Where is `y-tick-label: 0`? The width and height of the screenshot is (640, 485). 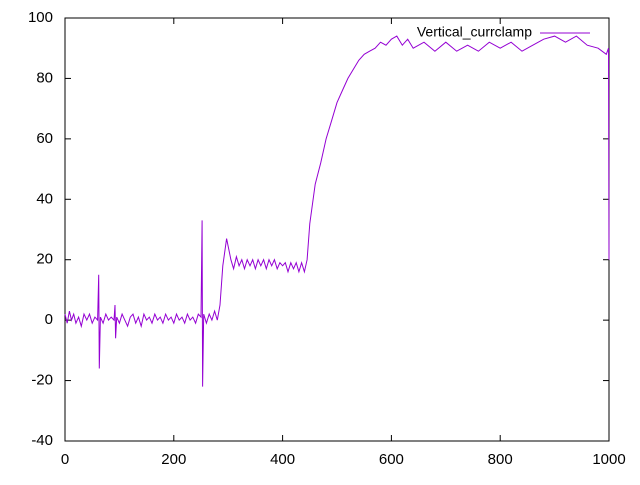
y-tick-label: 0 is located at coordinates (49, 319).